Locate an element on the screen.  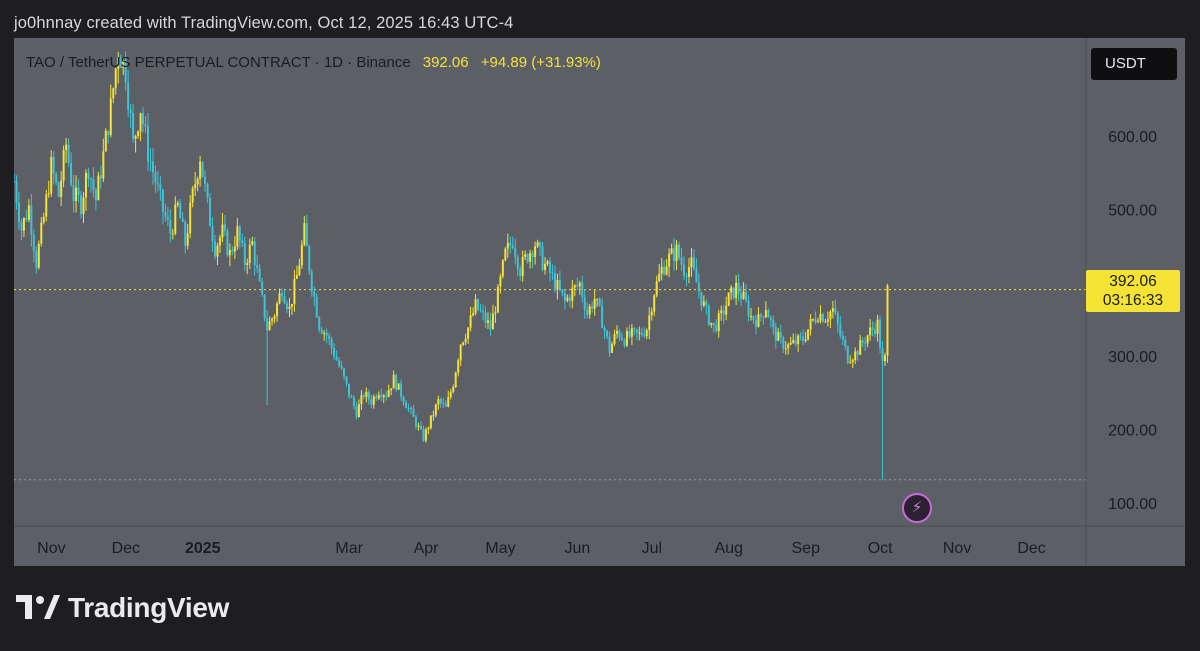
y-tick-label: 500.00 is located at coordinates (1132, 210).